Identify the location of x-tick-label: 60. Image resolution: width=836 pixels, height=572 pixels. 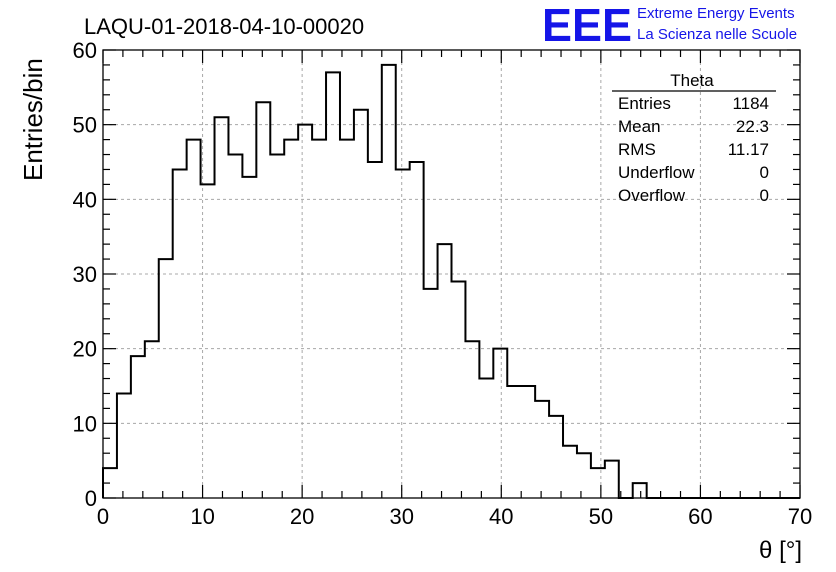
(700, 516).